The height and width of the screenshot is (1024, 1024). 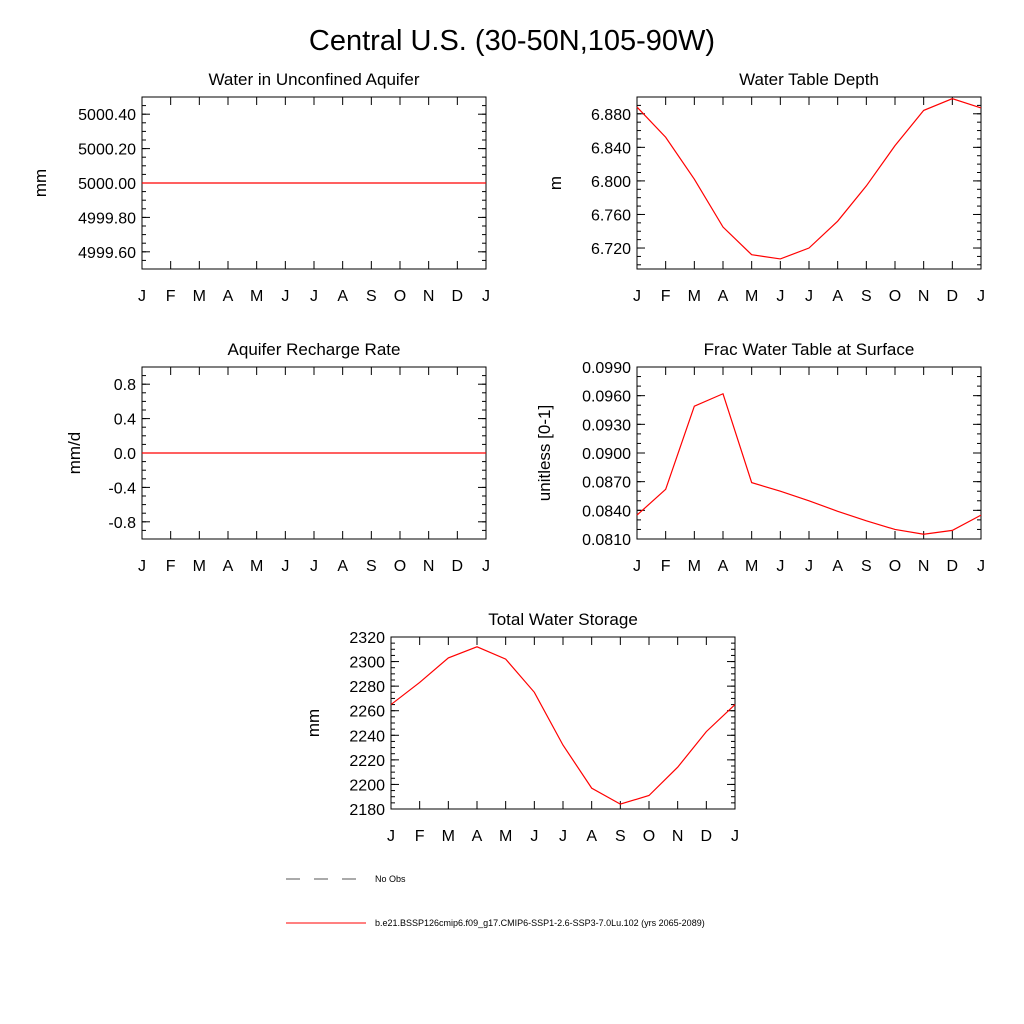 What do you see at coordinates (367, 638) in the screenshot?
I see `y-tick-label: 2320` at bounding box center [367, 638].